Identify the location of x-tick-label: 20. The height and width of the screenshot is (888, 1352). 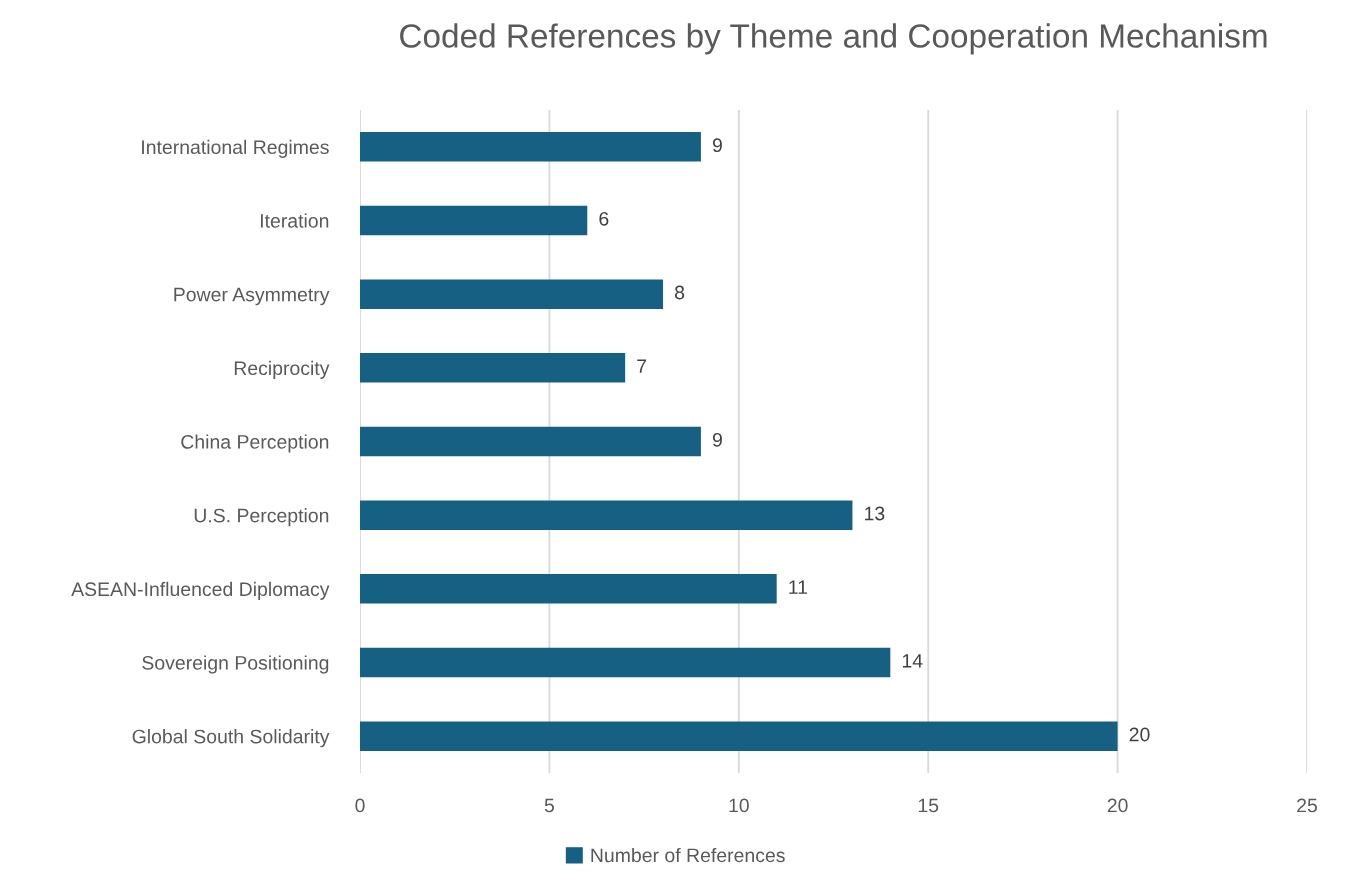
(1117, 805).